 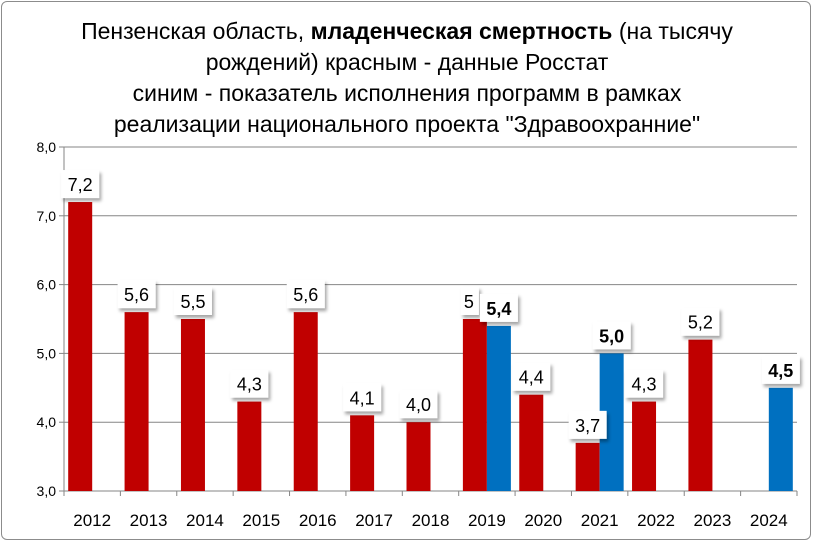 I want to click on data-label: 4,1, so click(x=362, y=398).